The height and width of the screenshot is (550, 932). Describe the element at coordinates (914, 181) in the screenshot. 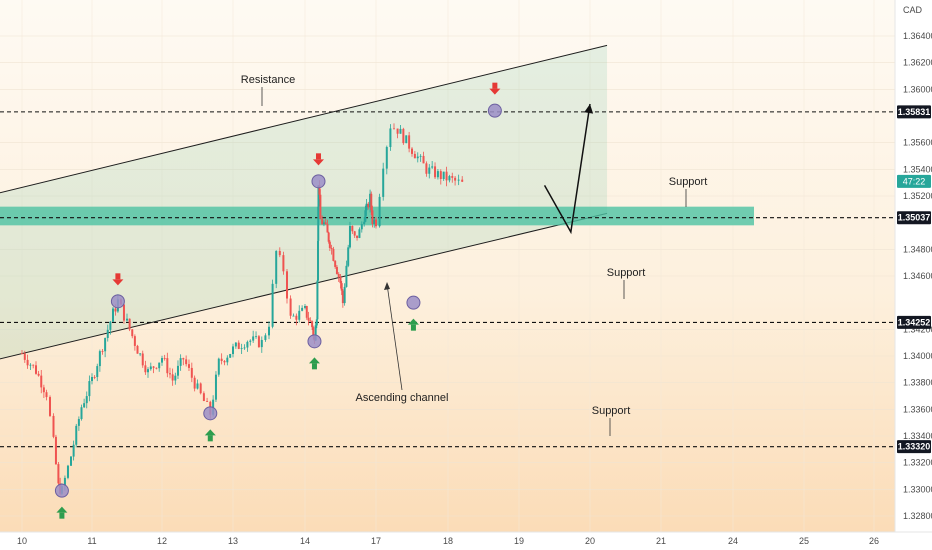

I see `current-price-tag: 47:22` at that location.